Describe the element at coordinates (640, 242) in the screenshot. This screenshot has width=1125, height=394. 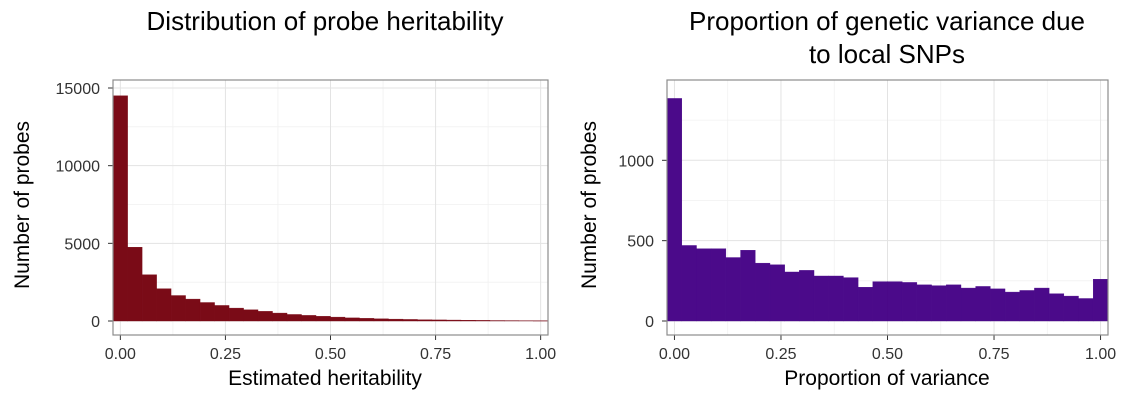
I see `y-tick-label: 500` at that location.